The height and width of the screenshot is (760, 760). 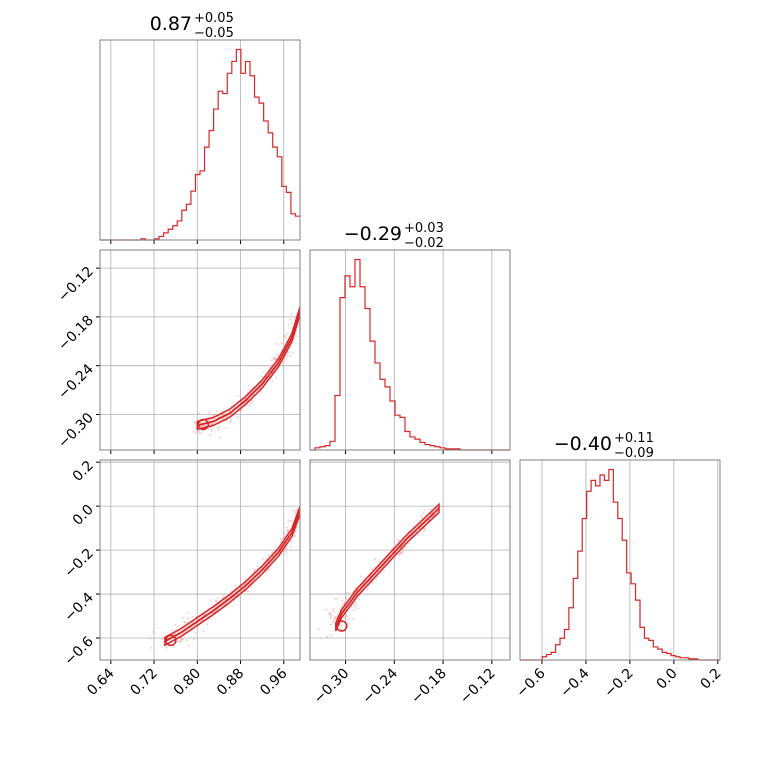 I want to click on density-contour, so click(x=232, y=576).